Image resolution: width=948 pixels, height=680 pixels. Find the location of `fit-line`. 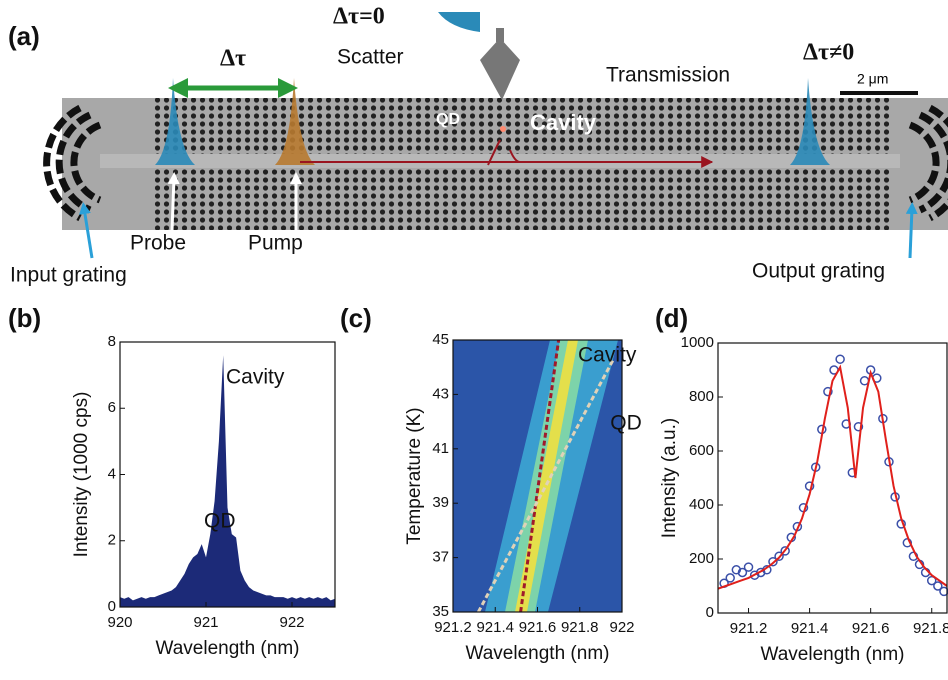

fit-line is located at coordinates (832, 477).